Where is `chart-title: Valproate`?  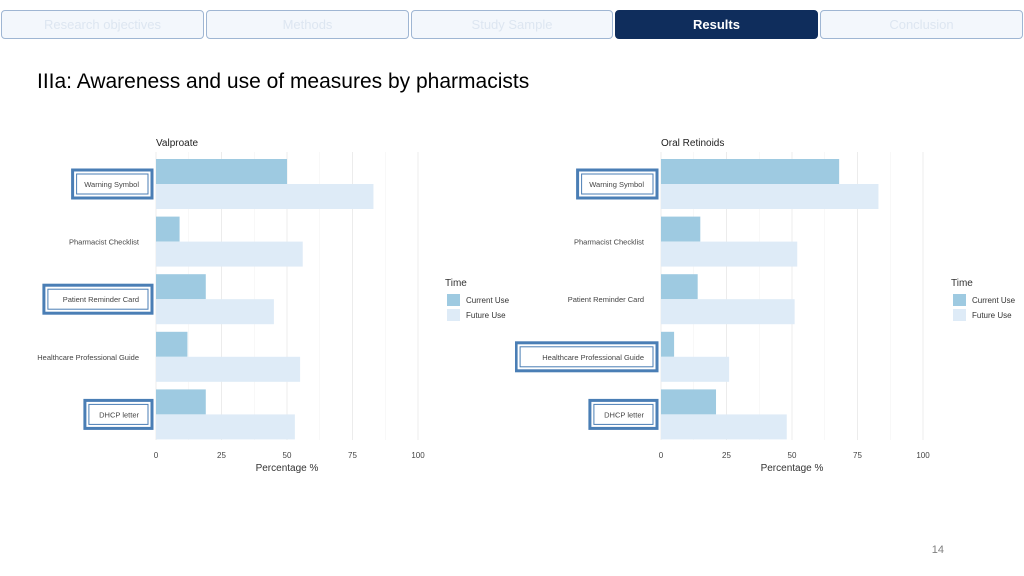 chart-title: Valproate is located at coordinates (177, 143).